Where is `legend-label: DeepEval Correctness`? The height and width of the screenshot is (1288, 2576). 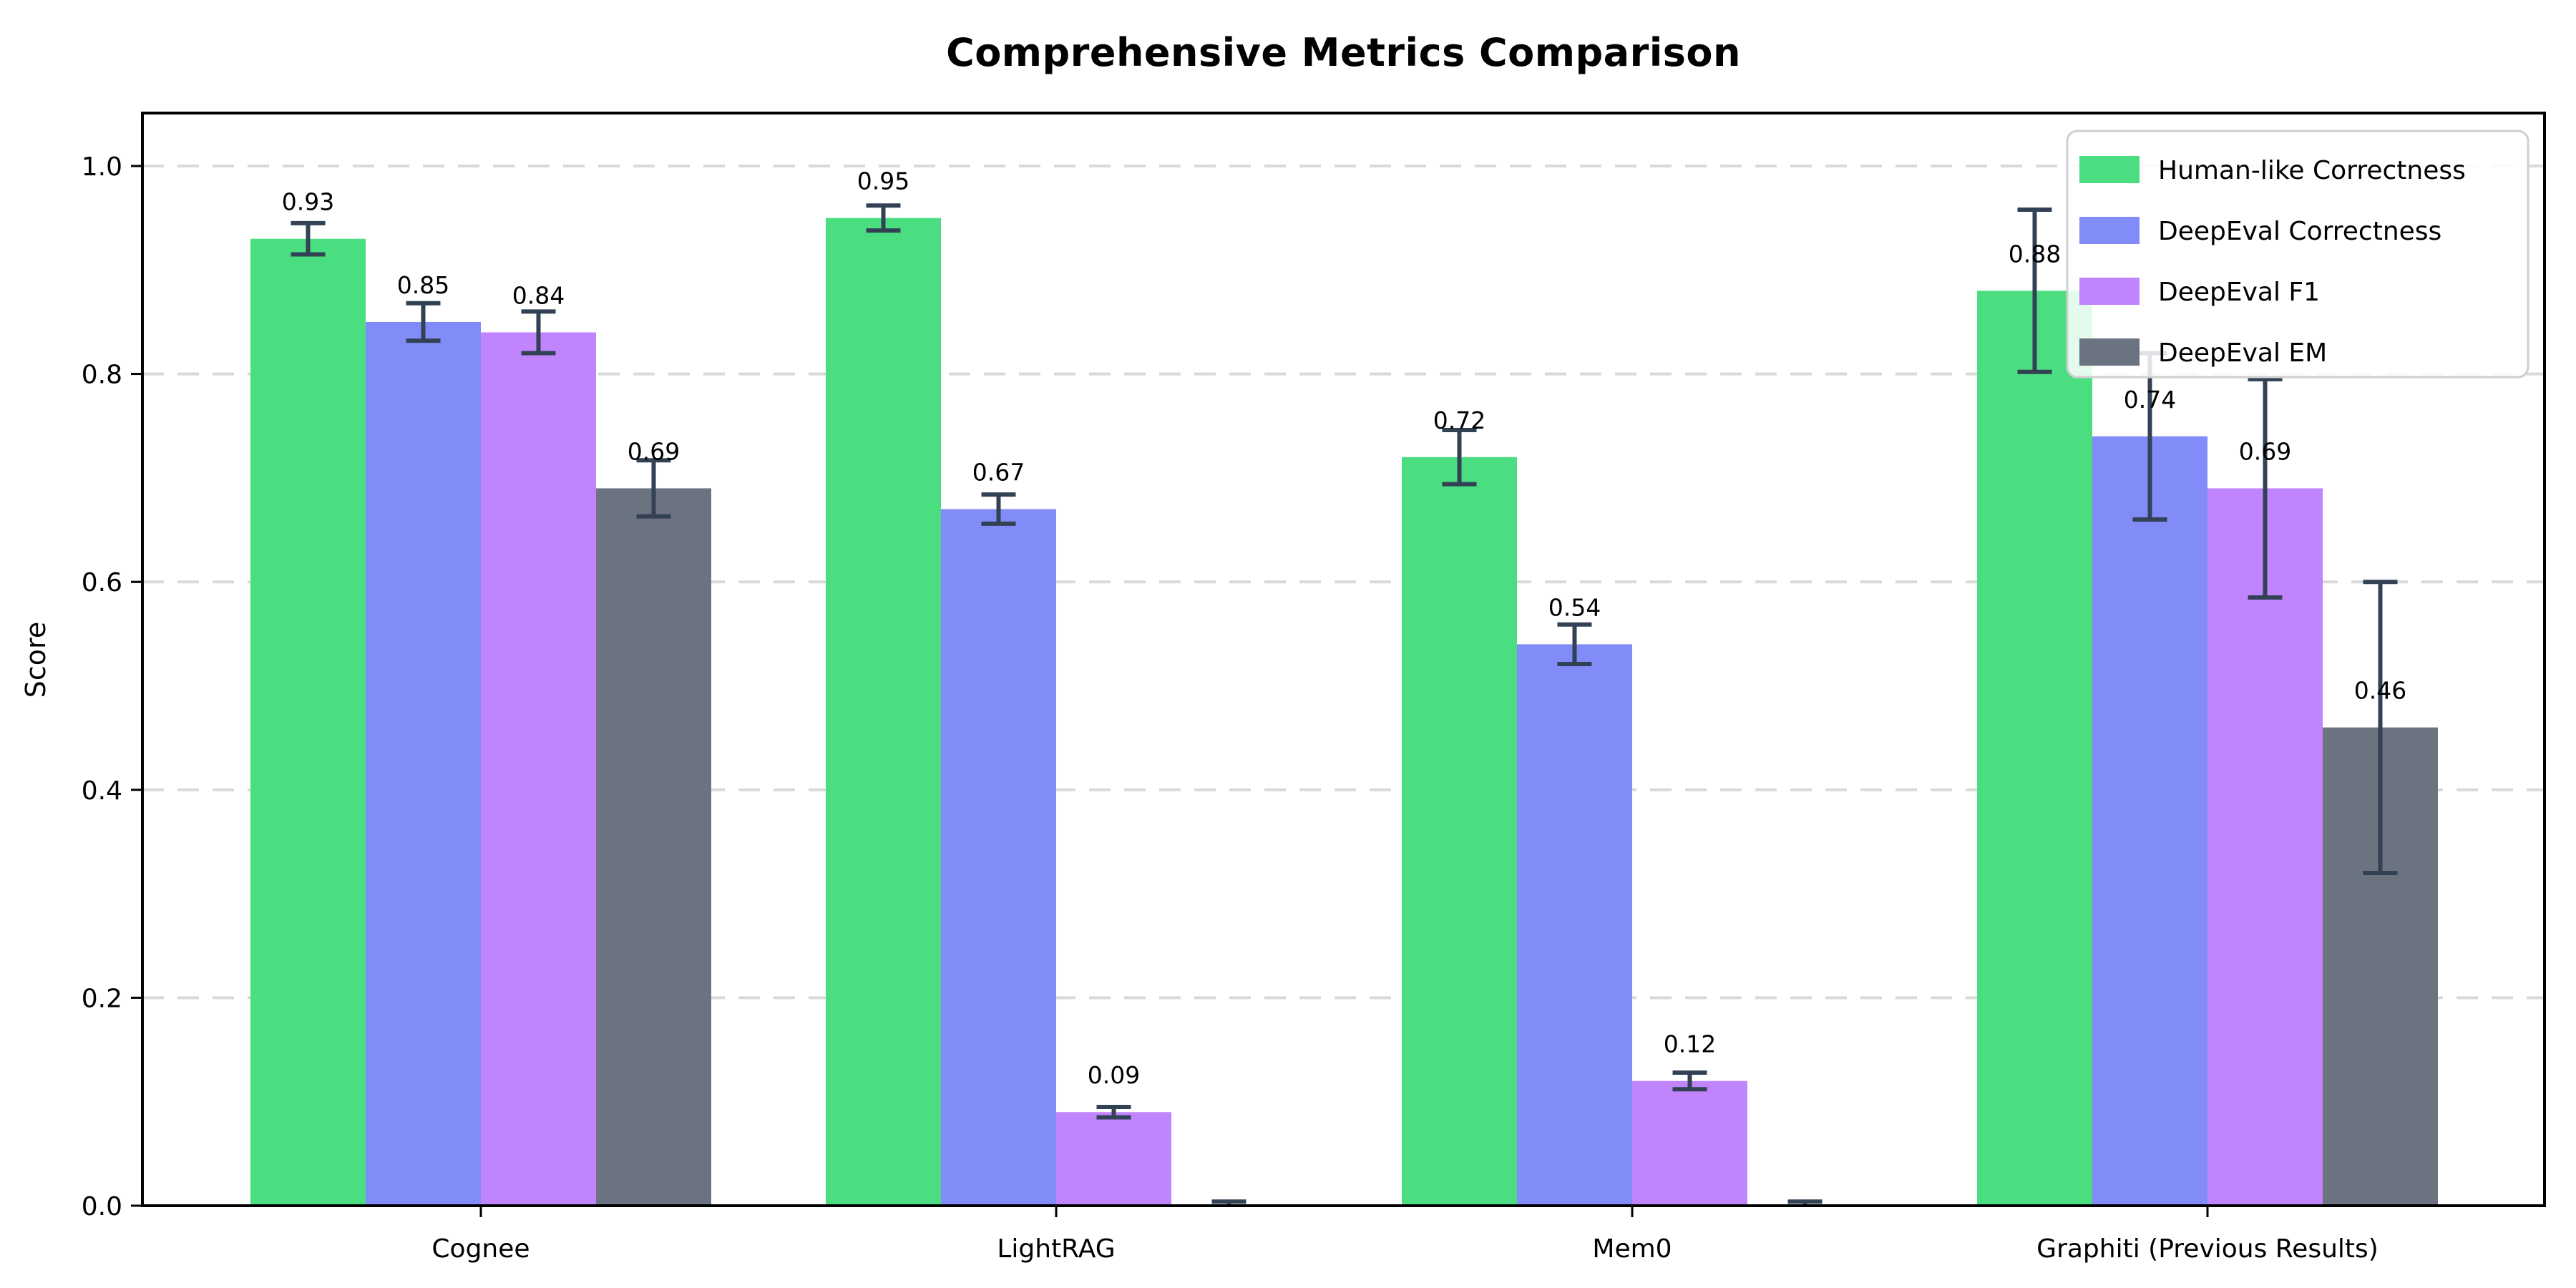 legend-label: DeepEval Correctness is located at coordinates (2299, 231).